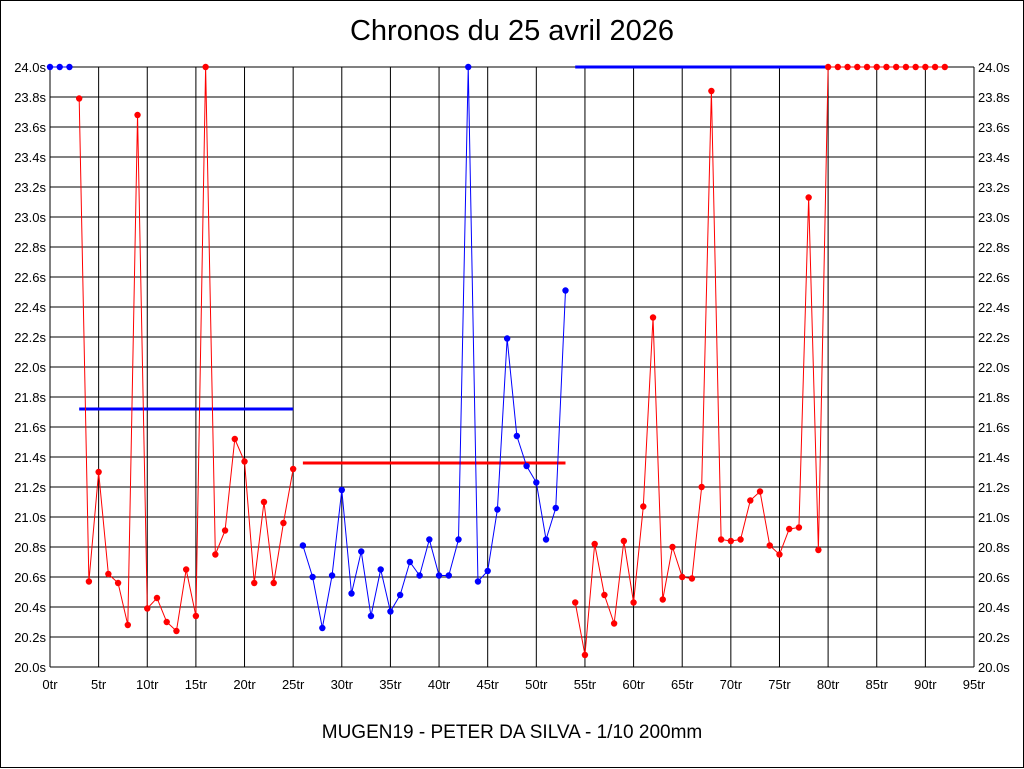 The image size is (1024, 769). Describe the element at coordinates (994, 97) in the screenshot. I see `y-tick-label-right: 23.8s` at that location.